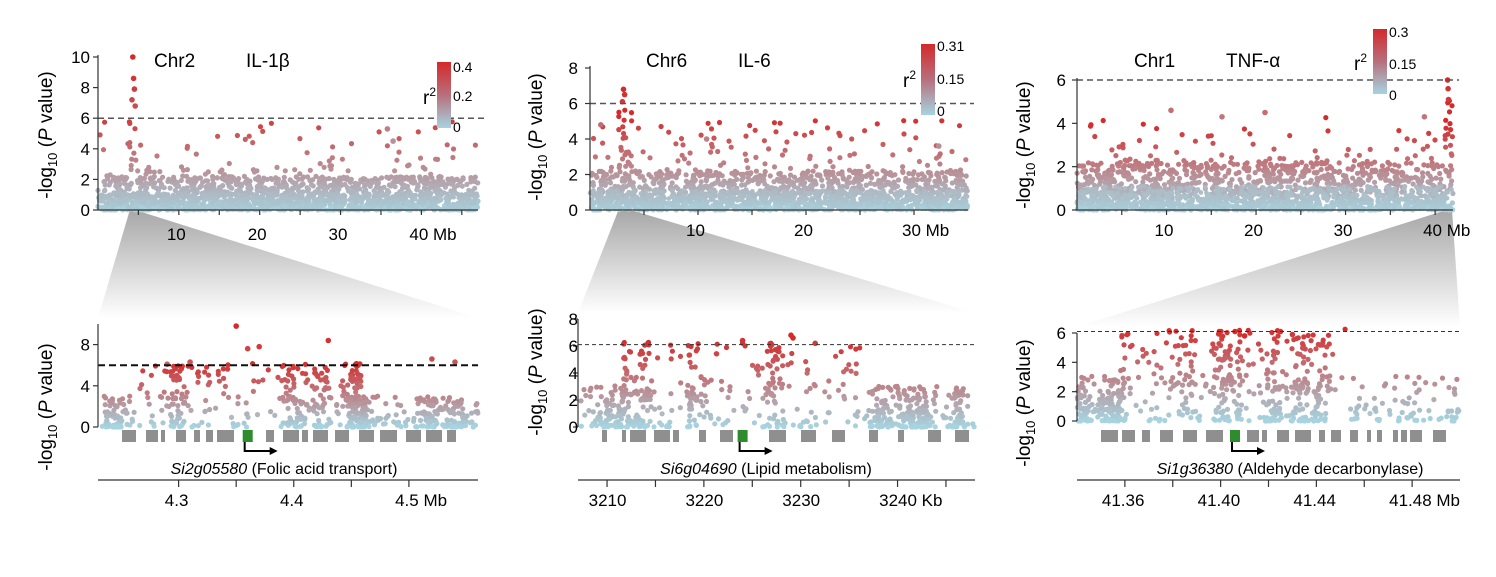 This screenshot has height=577, width=1496. I want to click on x-tick-label: 30, so click(338, 234).